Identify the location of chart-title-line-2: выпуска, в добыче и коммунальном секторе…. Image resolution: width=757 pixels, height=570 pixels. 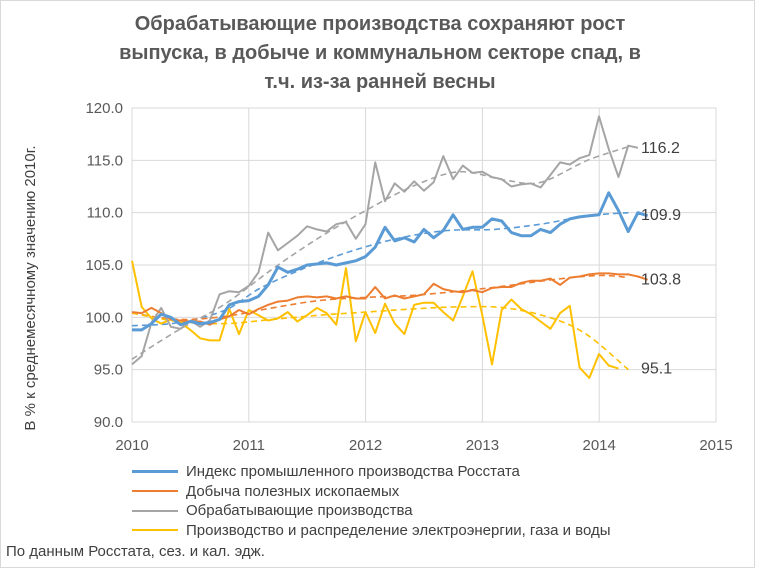
(380, 53).